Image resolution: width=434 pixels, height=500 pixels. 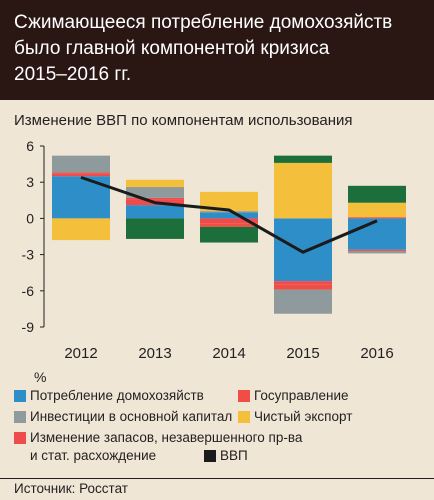 I want to click on x-tick-label: 2013, so click(x=154, y=353).